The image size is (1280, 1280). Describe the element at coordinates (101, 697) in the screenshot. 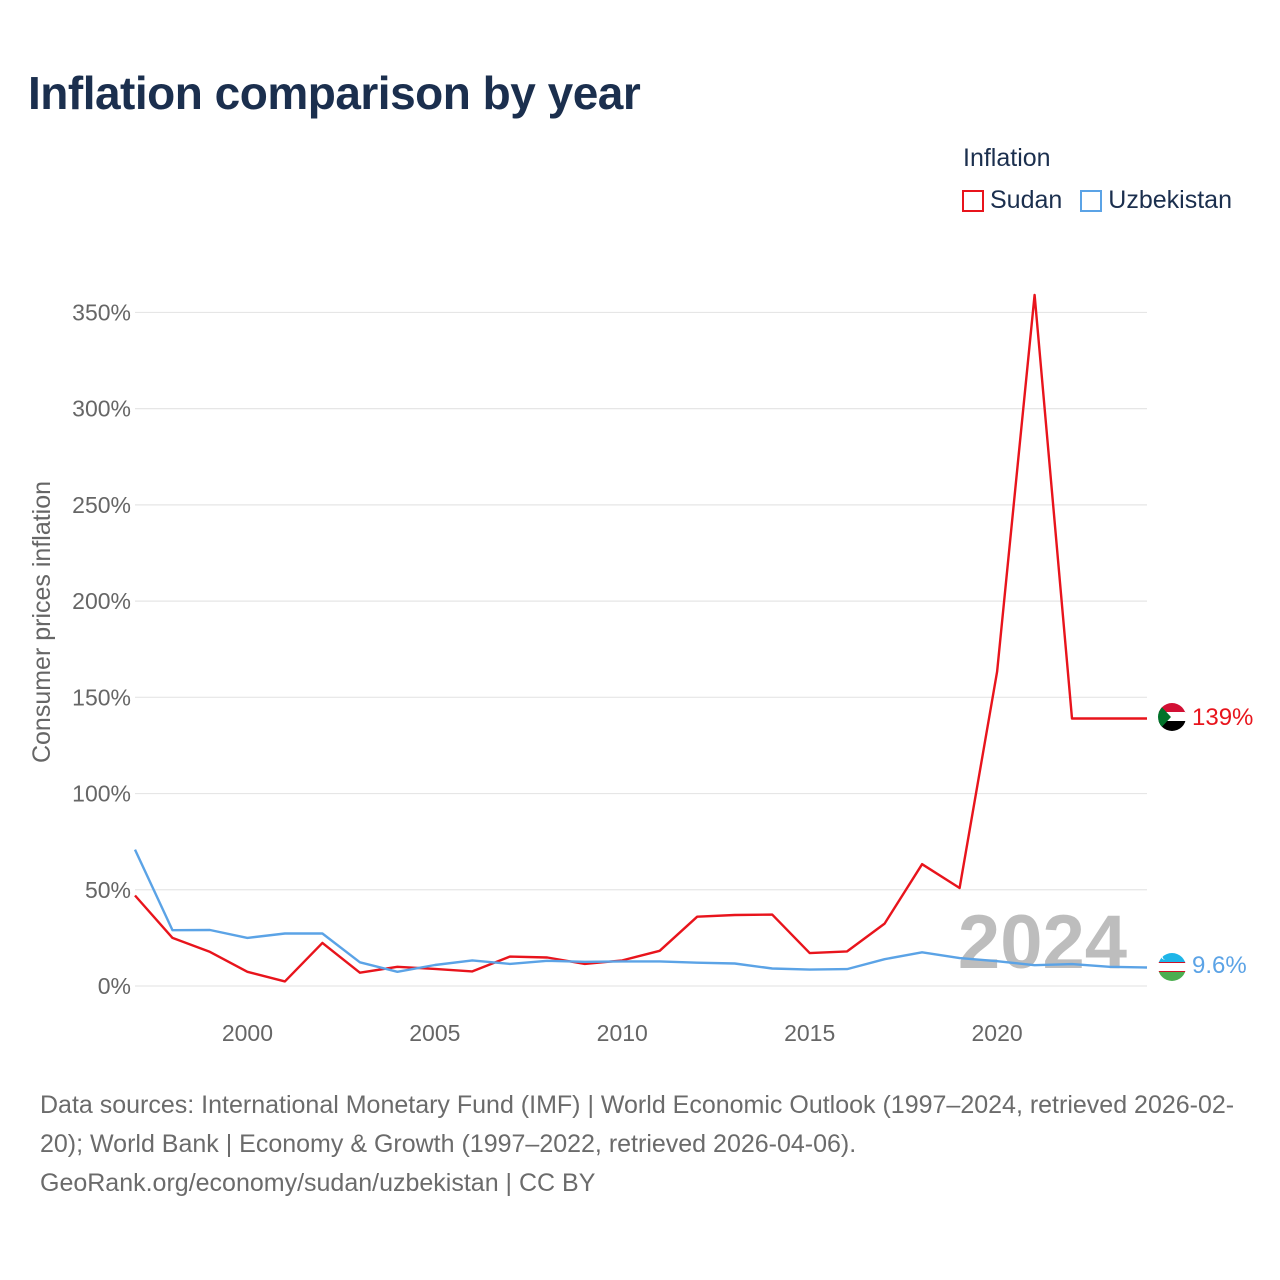

I see `y-tick-label: 150%` at that location.